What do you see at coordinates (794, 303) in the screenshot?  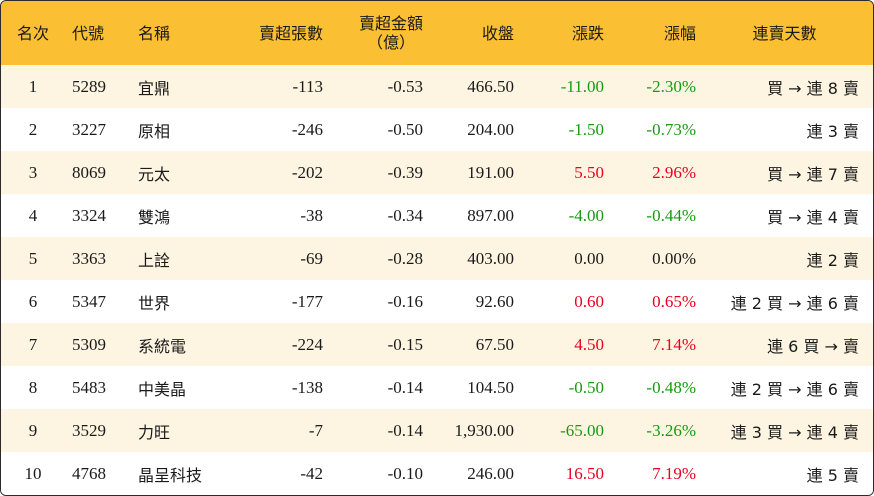 I see `cell-streak: 連 2 買 → 連 6 賣` at bounding box center [794, 303].